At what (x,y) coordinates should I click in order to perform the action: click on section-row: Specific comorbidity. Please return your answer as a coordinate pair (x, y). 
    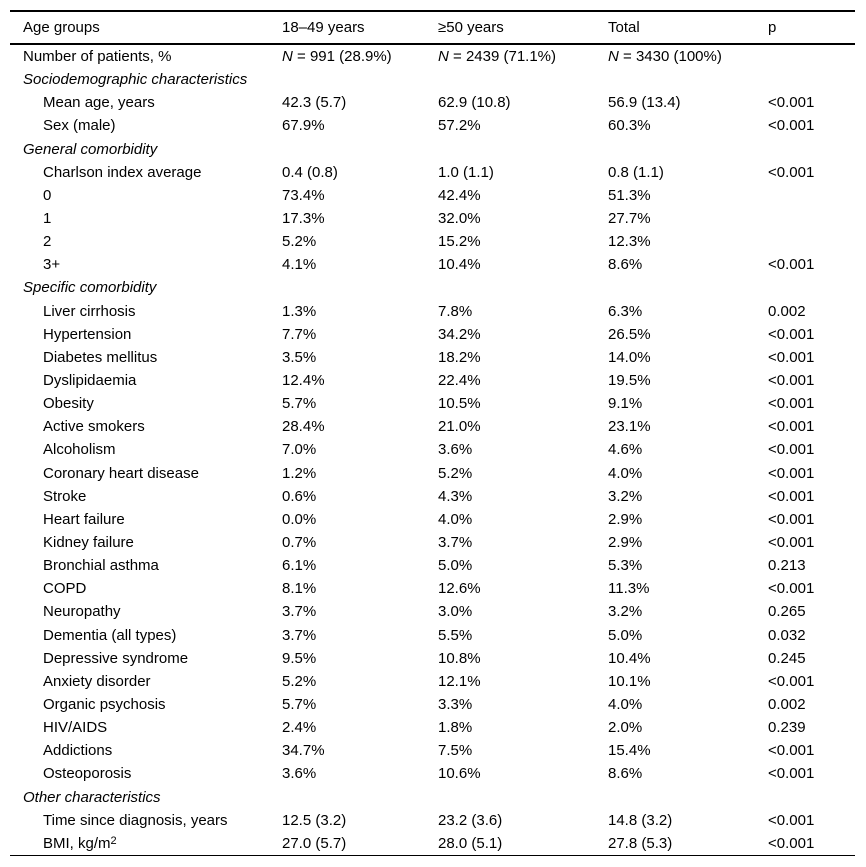
    Looking at the image, I should click on (432, 287).